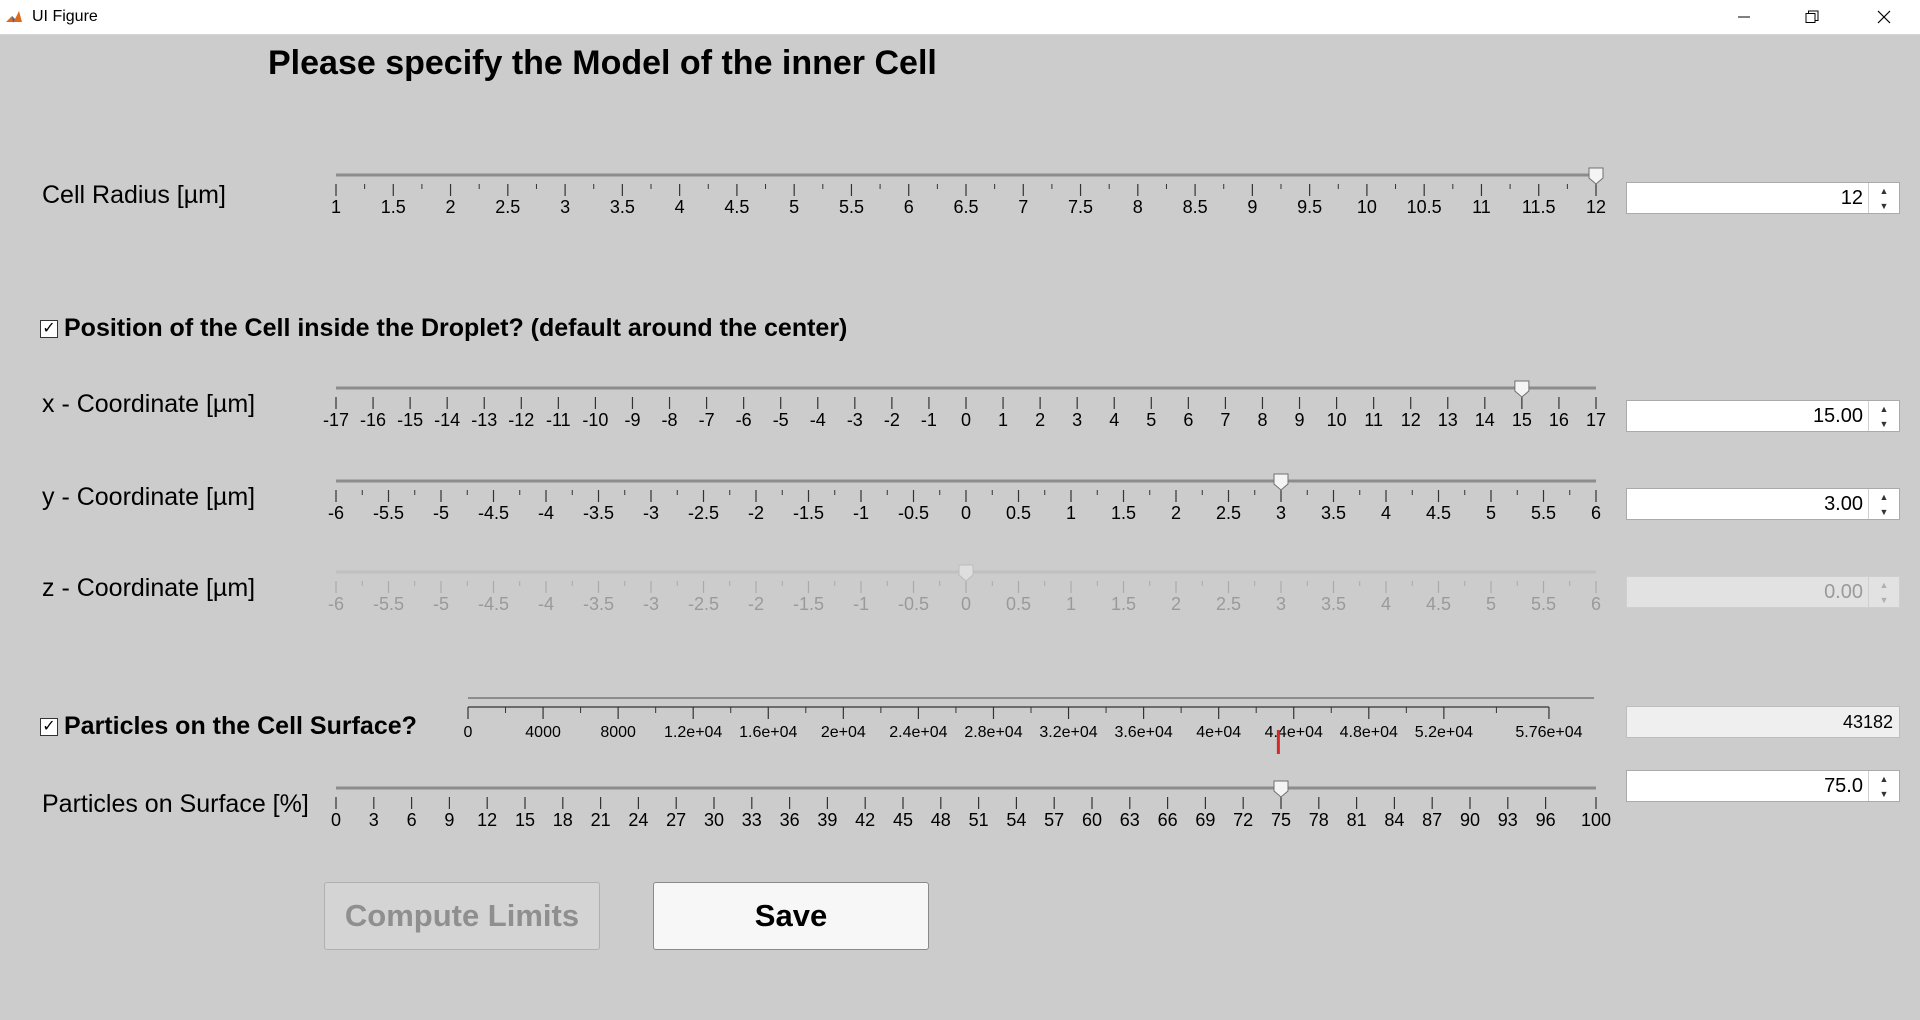  I want to click on gauge-tick-label: 2e+04, so click(843, 732).